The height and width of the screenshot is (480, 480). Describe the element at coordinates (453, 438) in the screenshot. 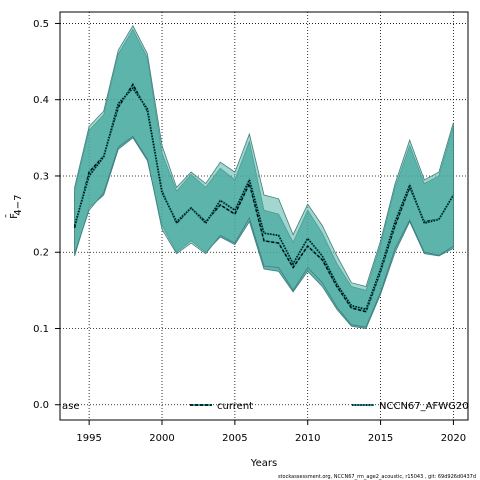

I see `x-tick-label: 2020` at that location.